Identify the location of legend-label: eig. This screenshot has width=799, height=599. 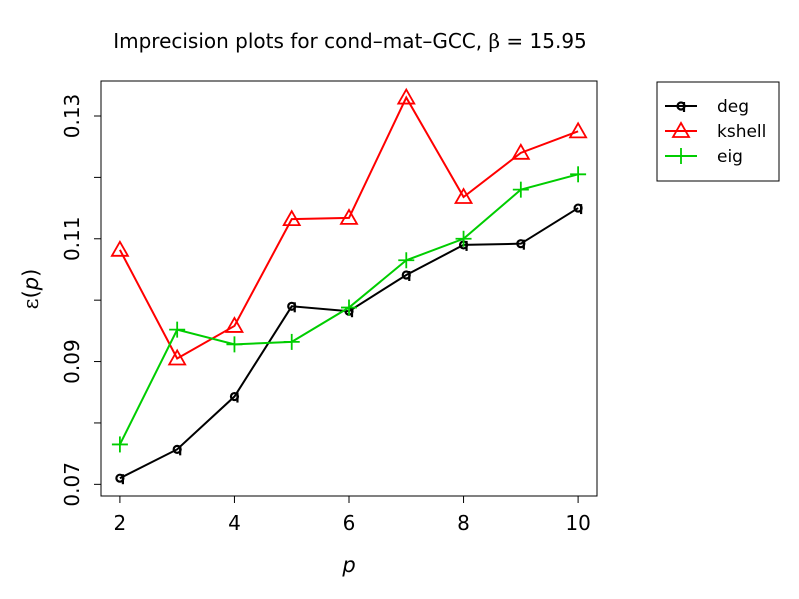
(730, 157).